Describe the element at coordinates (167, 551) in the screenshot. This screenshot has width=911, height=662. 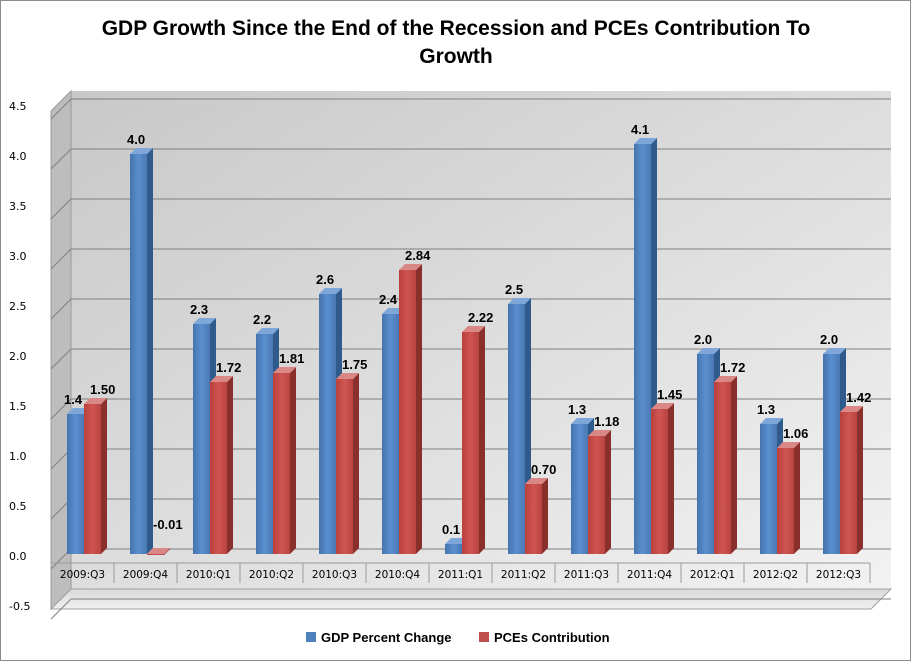
I see `bar-pce-2009-q4-side` at that location.